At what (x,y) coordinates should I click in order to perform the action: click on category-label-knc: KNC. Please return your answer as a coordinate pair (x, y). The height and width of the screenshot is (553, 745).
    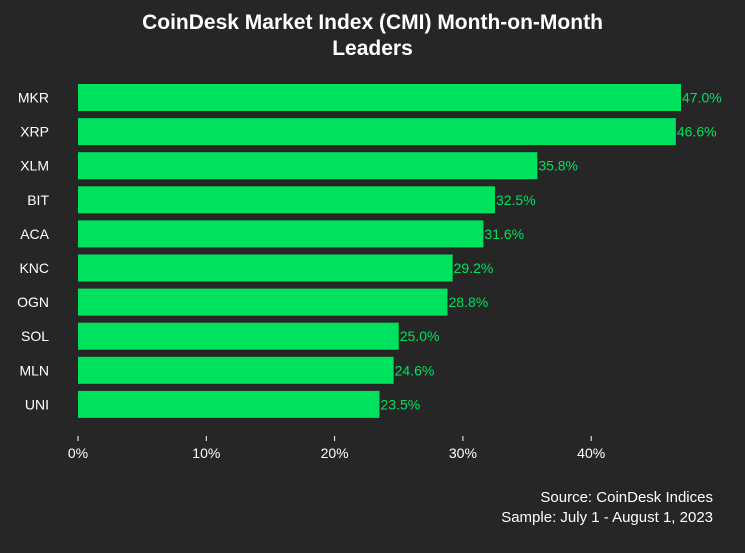
    Looking at the image, I should click on (34, 268).